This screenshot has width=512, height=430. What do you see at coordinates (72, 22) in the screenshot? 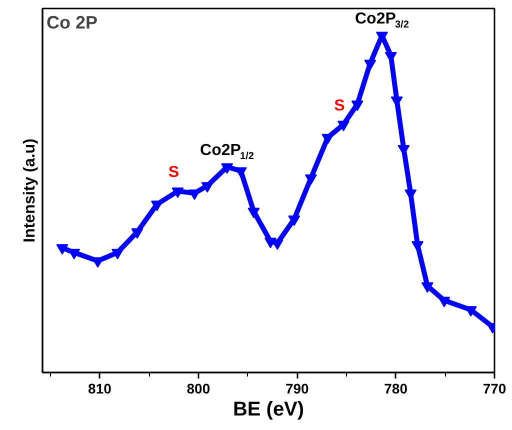
I see `chart-title: Co 2P` at bounding box center [72, 22].